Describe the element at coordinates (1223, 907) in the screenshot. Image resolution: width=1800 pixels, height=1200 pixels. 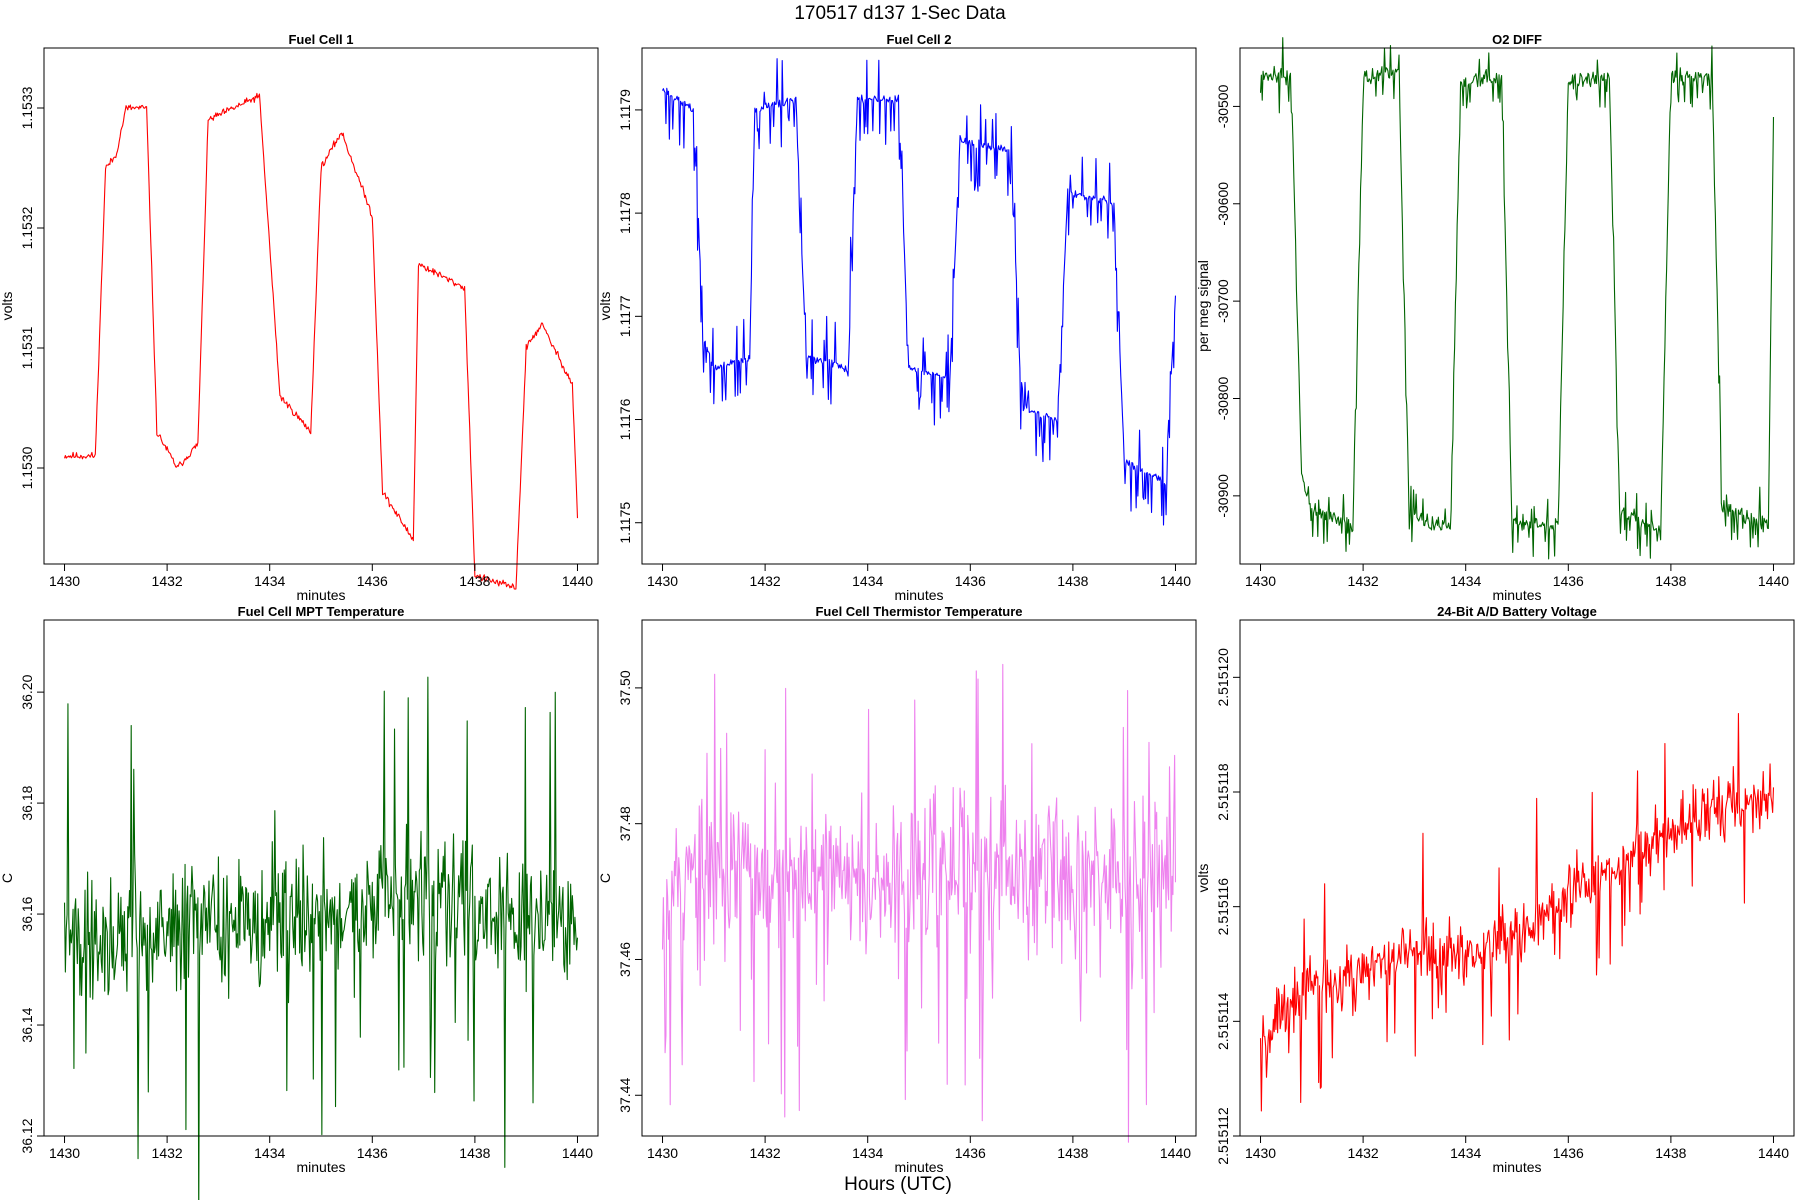
I see `y-tick-label: 2.515116` at that location.